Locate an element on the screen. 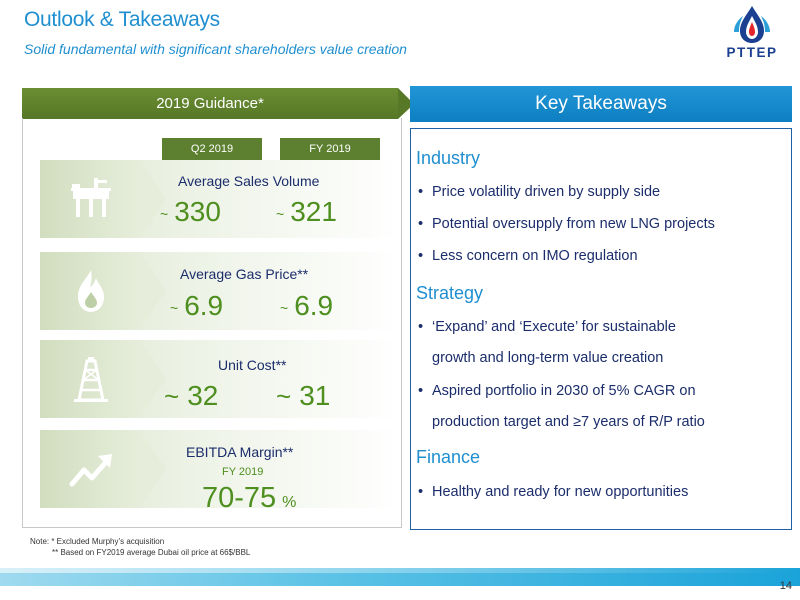  metric-fy-value: ~31 is located at coordinates (303, 395).